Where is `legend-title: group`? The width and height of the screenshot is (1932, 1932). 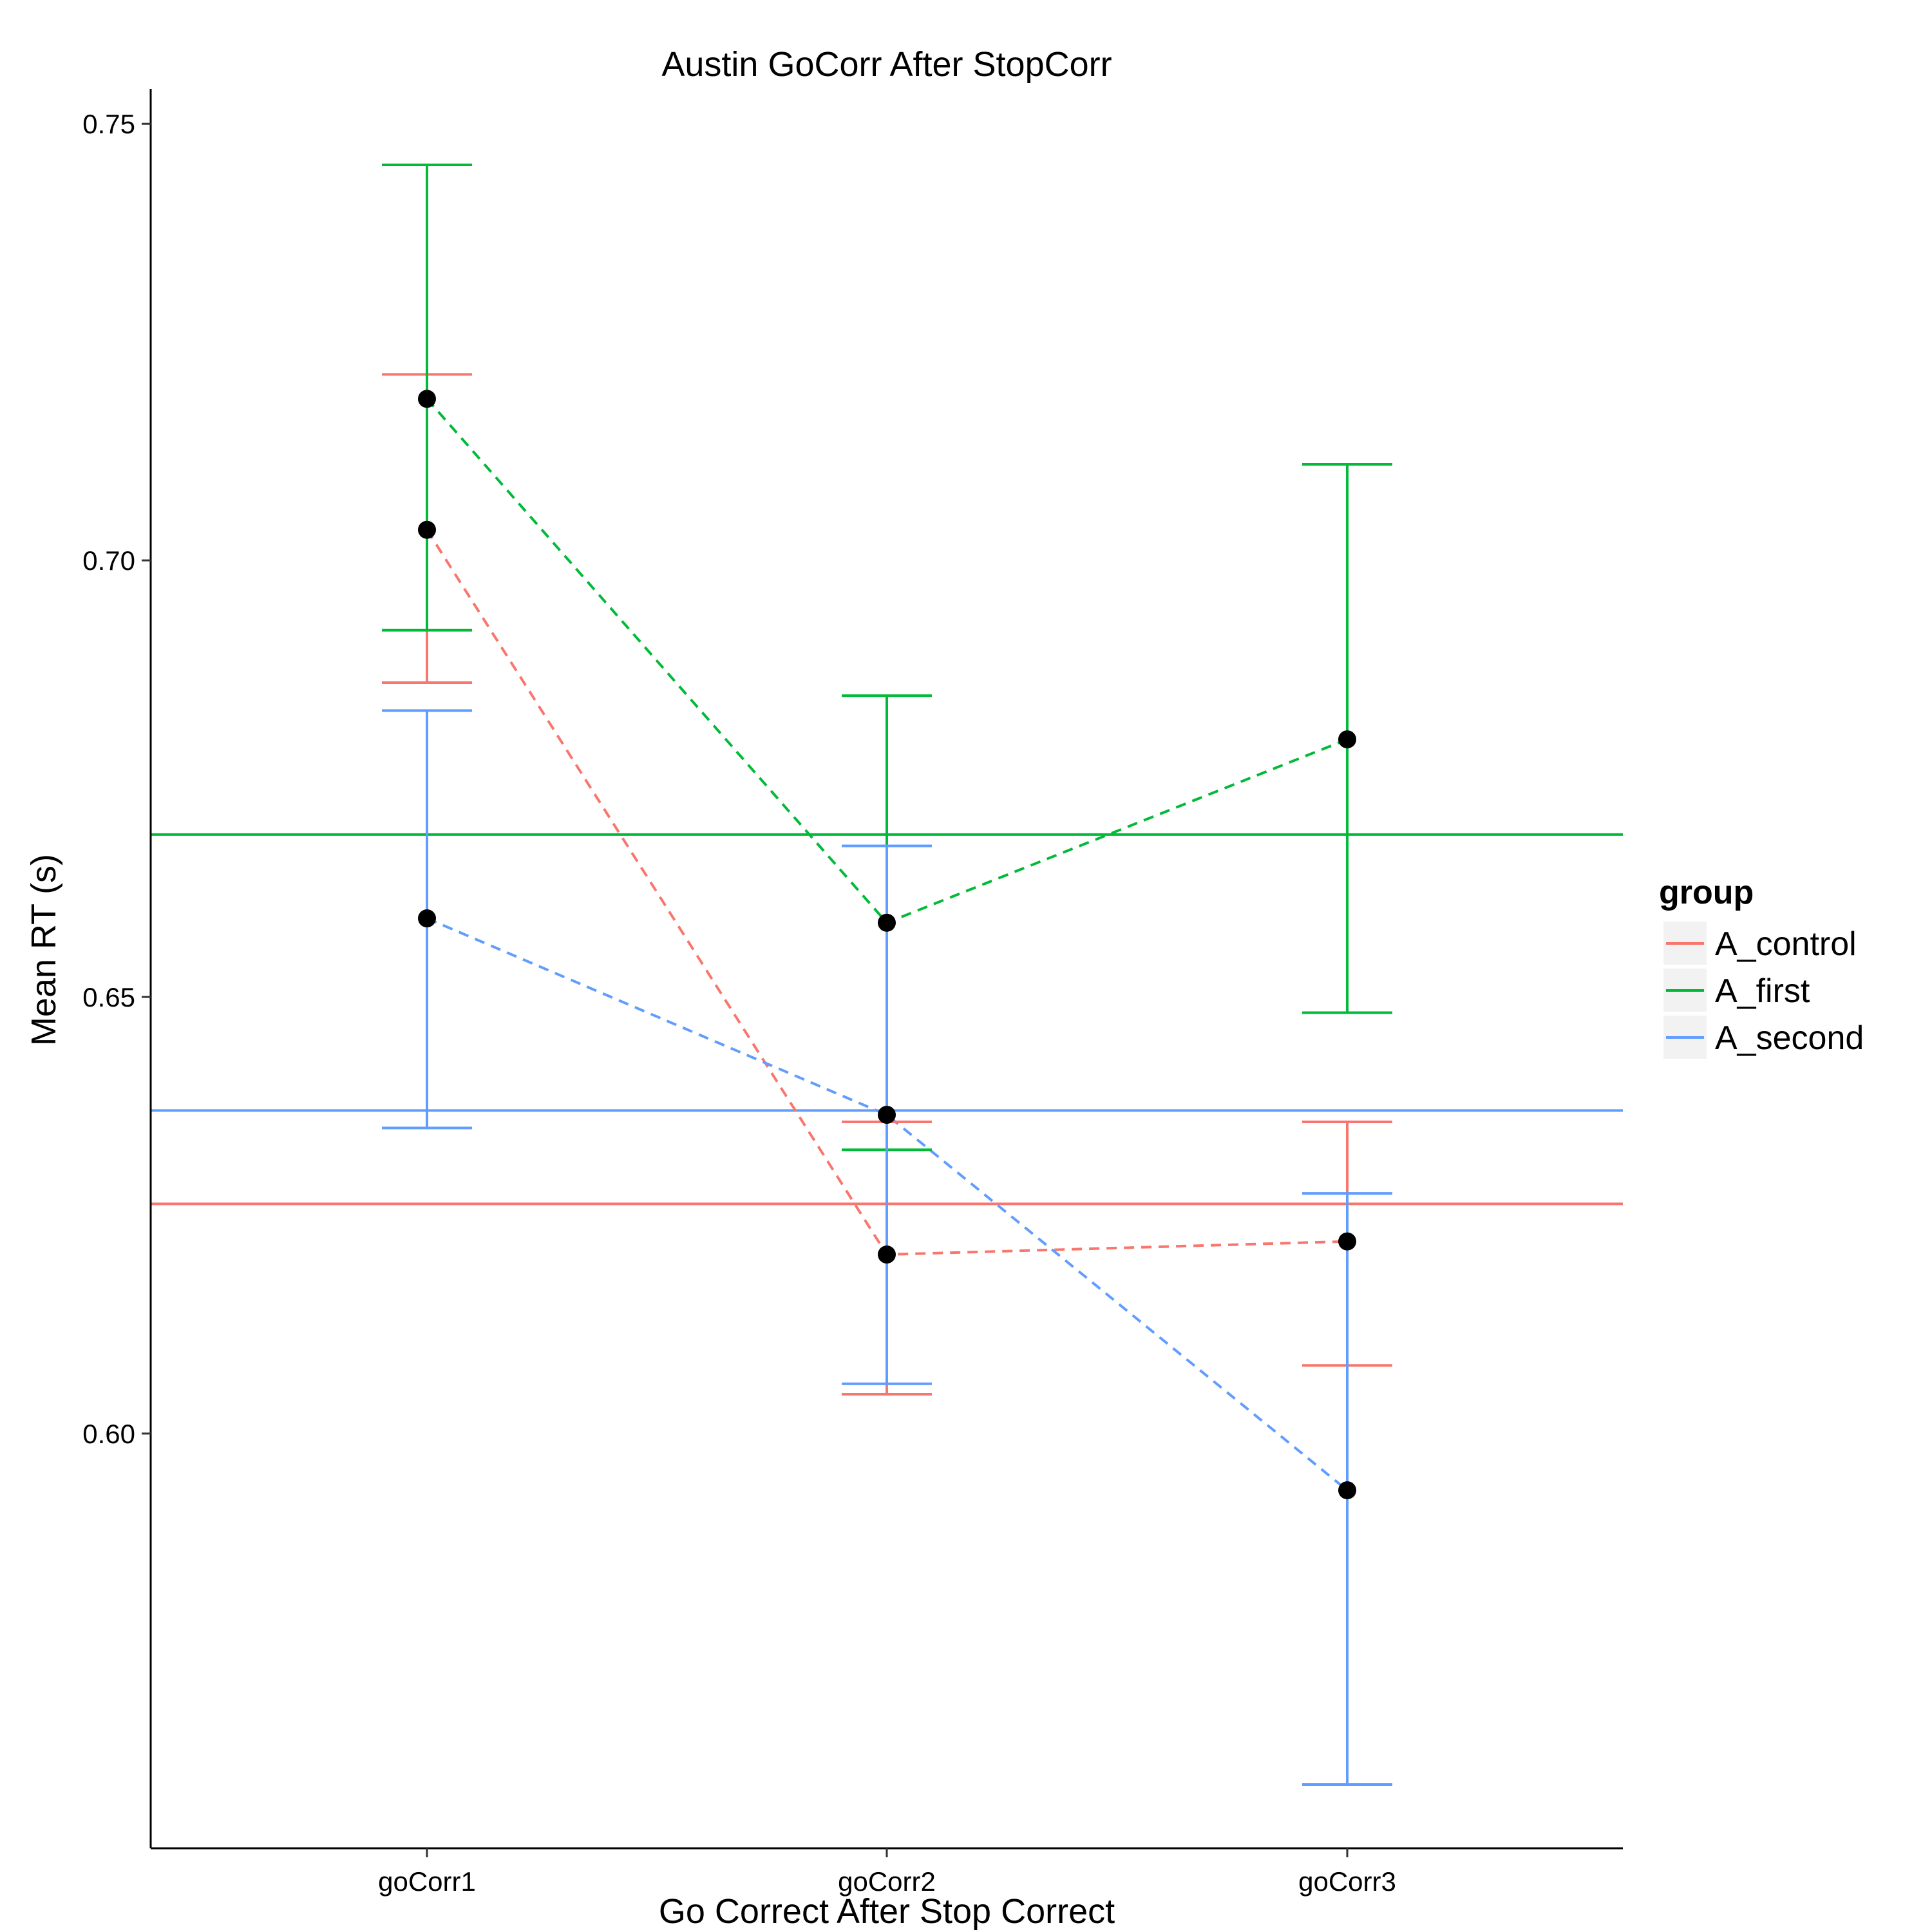
legend-title: group is located at coordinates (1706, 892).